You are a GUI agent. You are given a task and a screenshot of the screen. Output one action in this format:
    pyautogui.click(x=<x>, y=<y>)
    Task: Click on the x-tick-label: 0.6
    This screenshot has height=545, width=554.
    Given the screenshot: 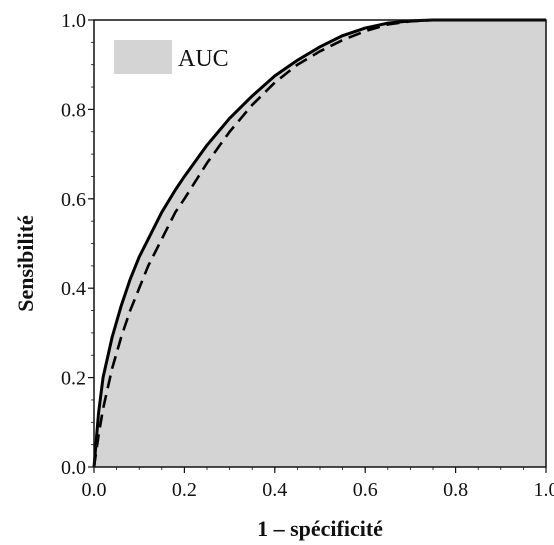 What is the action you would take?
    pyautogui.click(x=365, y=490)
    